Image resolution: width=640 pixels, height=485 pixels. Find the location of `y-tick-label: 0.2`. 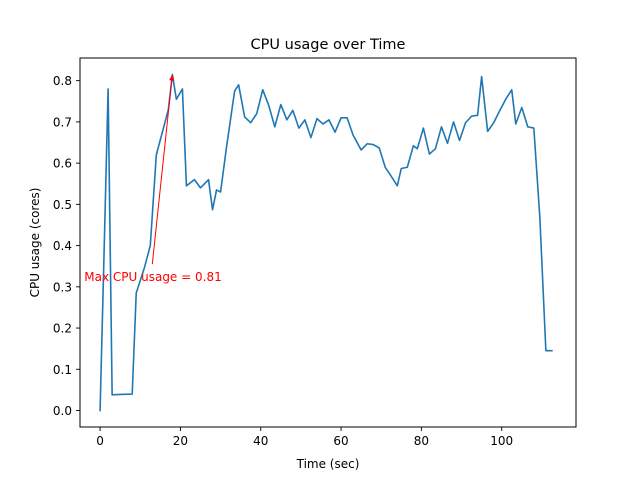

y-tick-label: 0.2 is located at coordinates (62, 329).